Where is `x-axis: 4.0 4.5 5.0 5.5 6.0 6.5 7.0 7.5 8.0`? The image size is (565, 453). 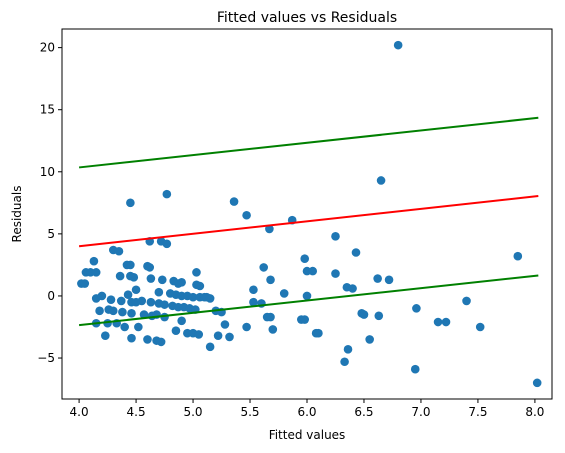
x-axis: 4.0 4.5 5.0 5.5 6.0 6.5 7.0 7.5 8.0 is located at coordinates (307, 409).